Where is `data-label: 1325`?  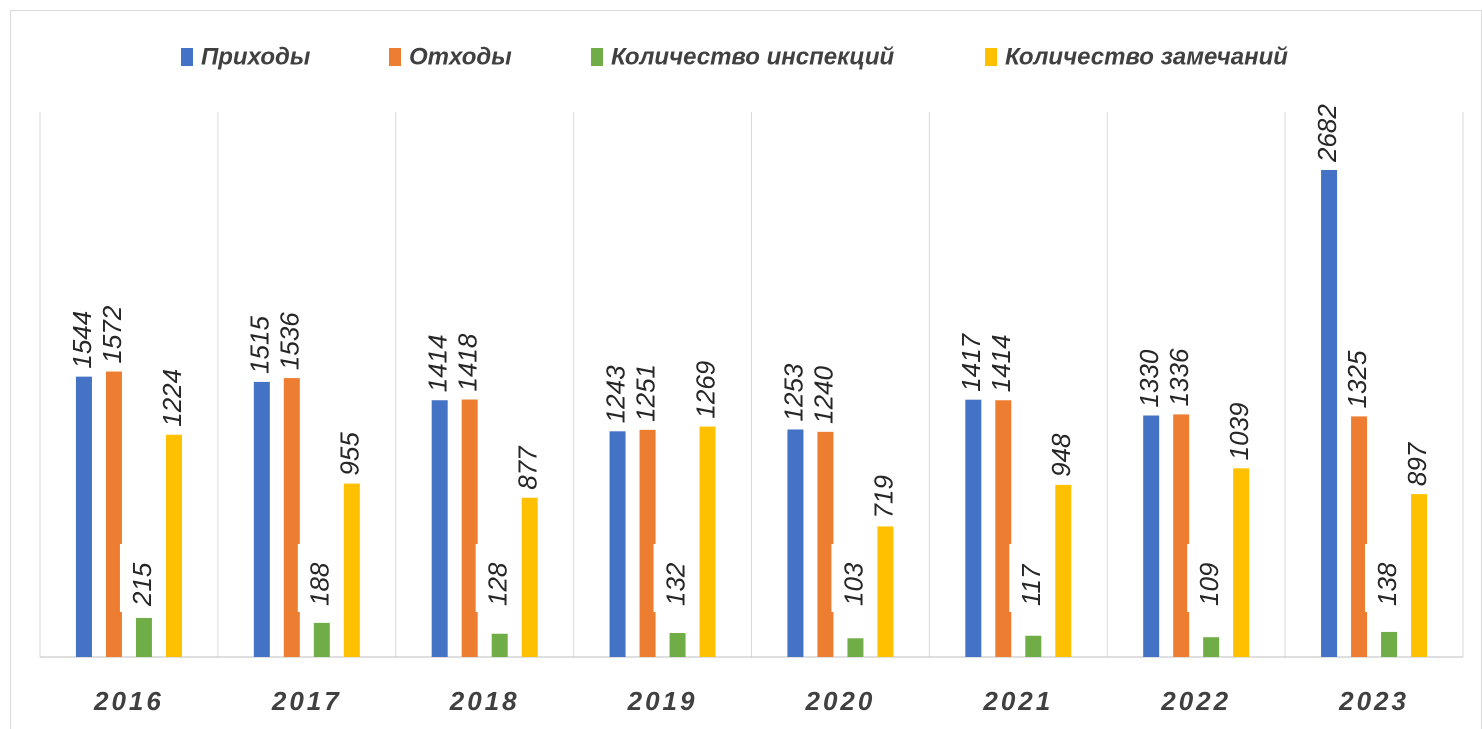 data-label: 1325 is located at coordinates (1357, 379).